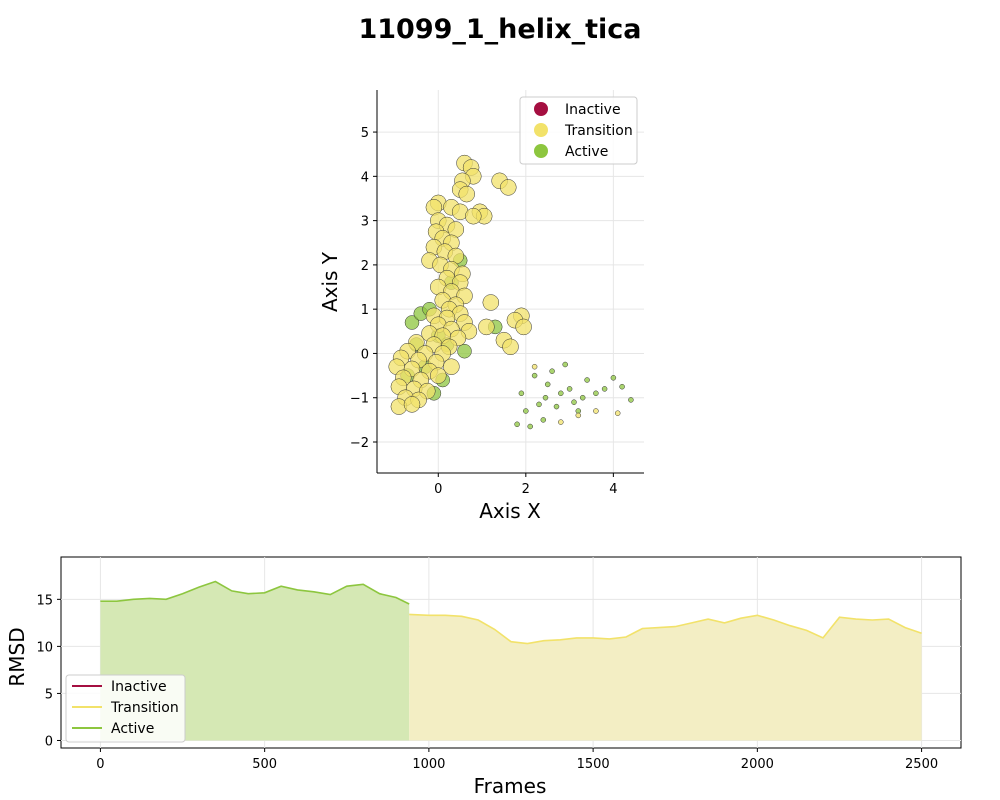  I want to click on rmsd-x-tick-label: 500, so click(264, 764).